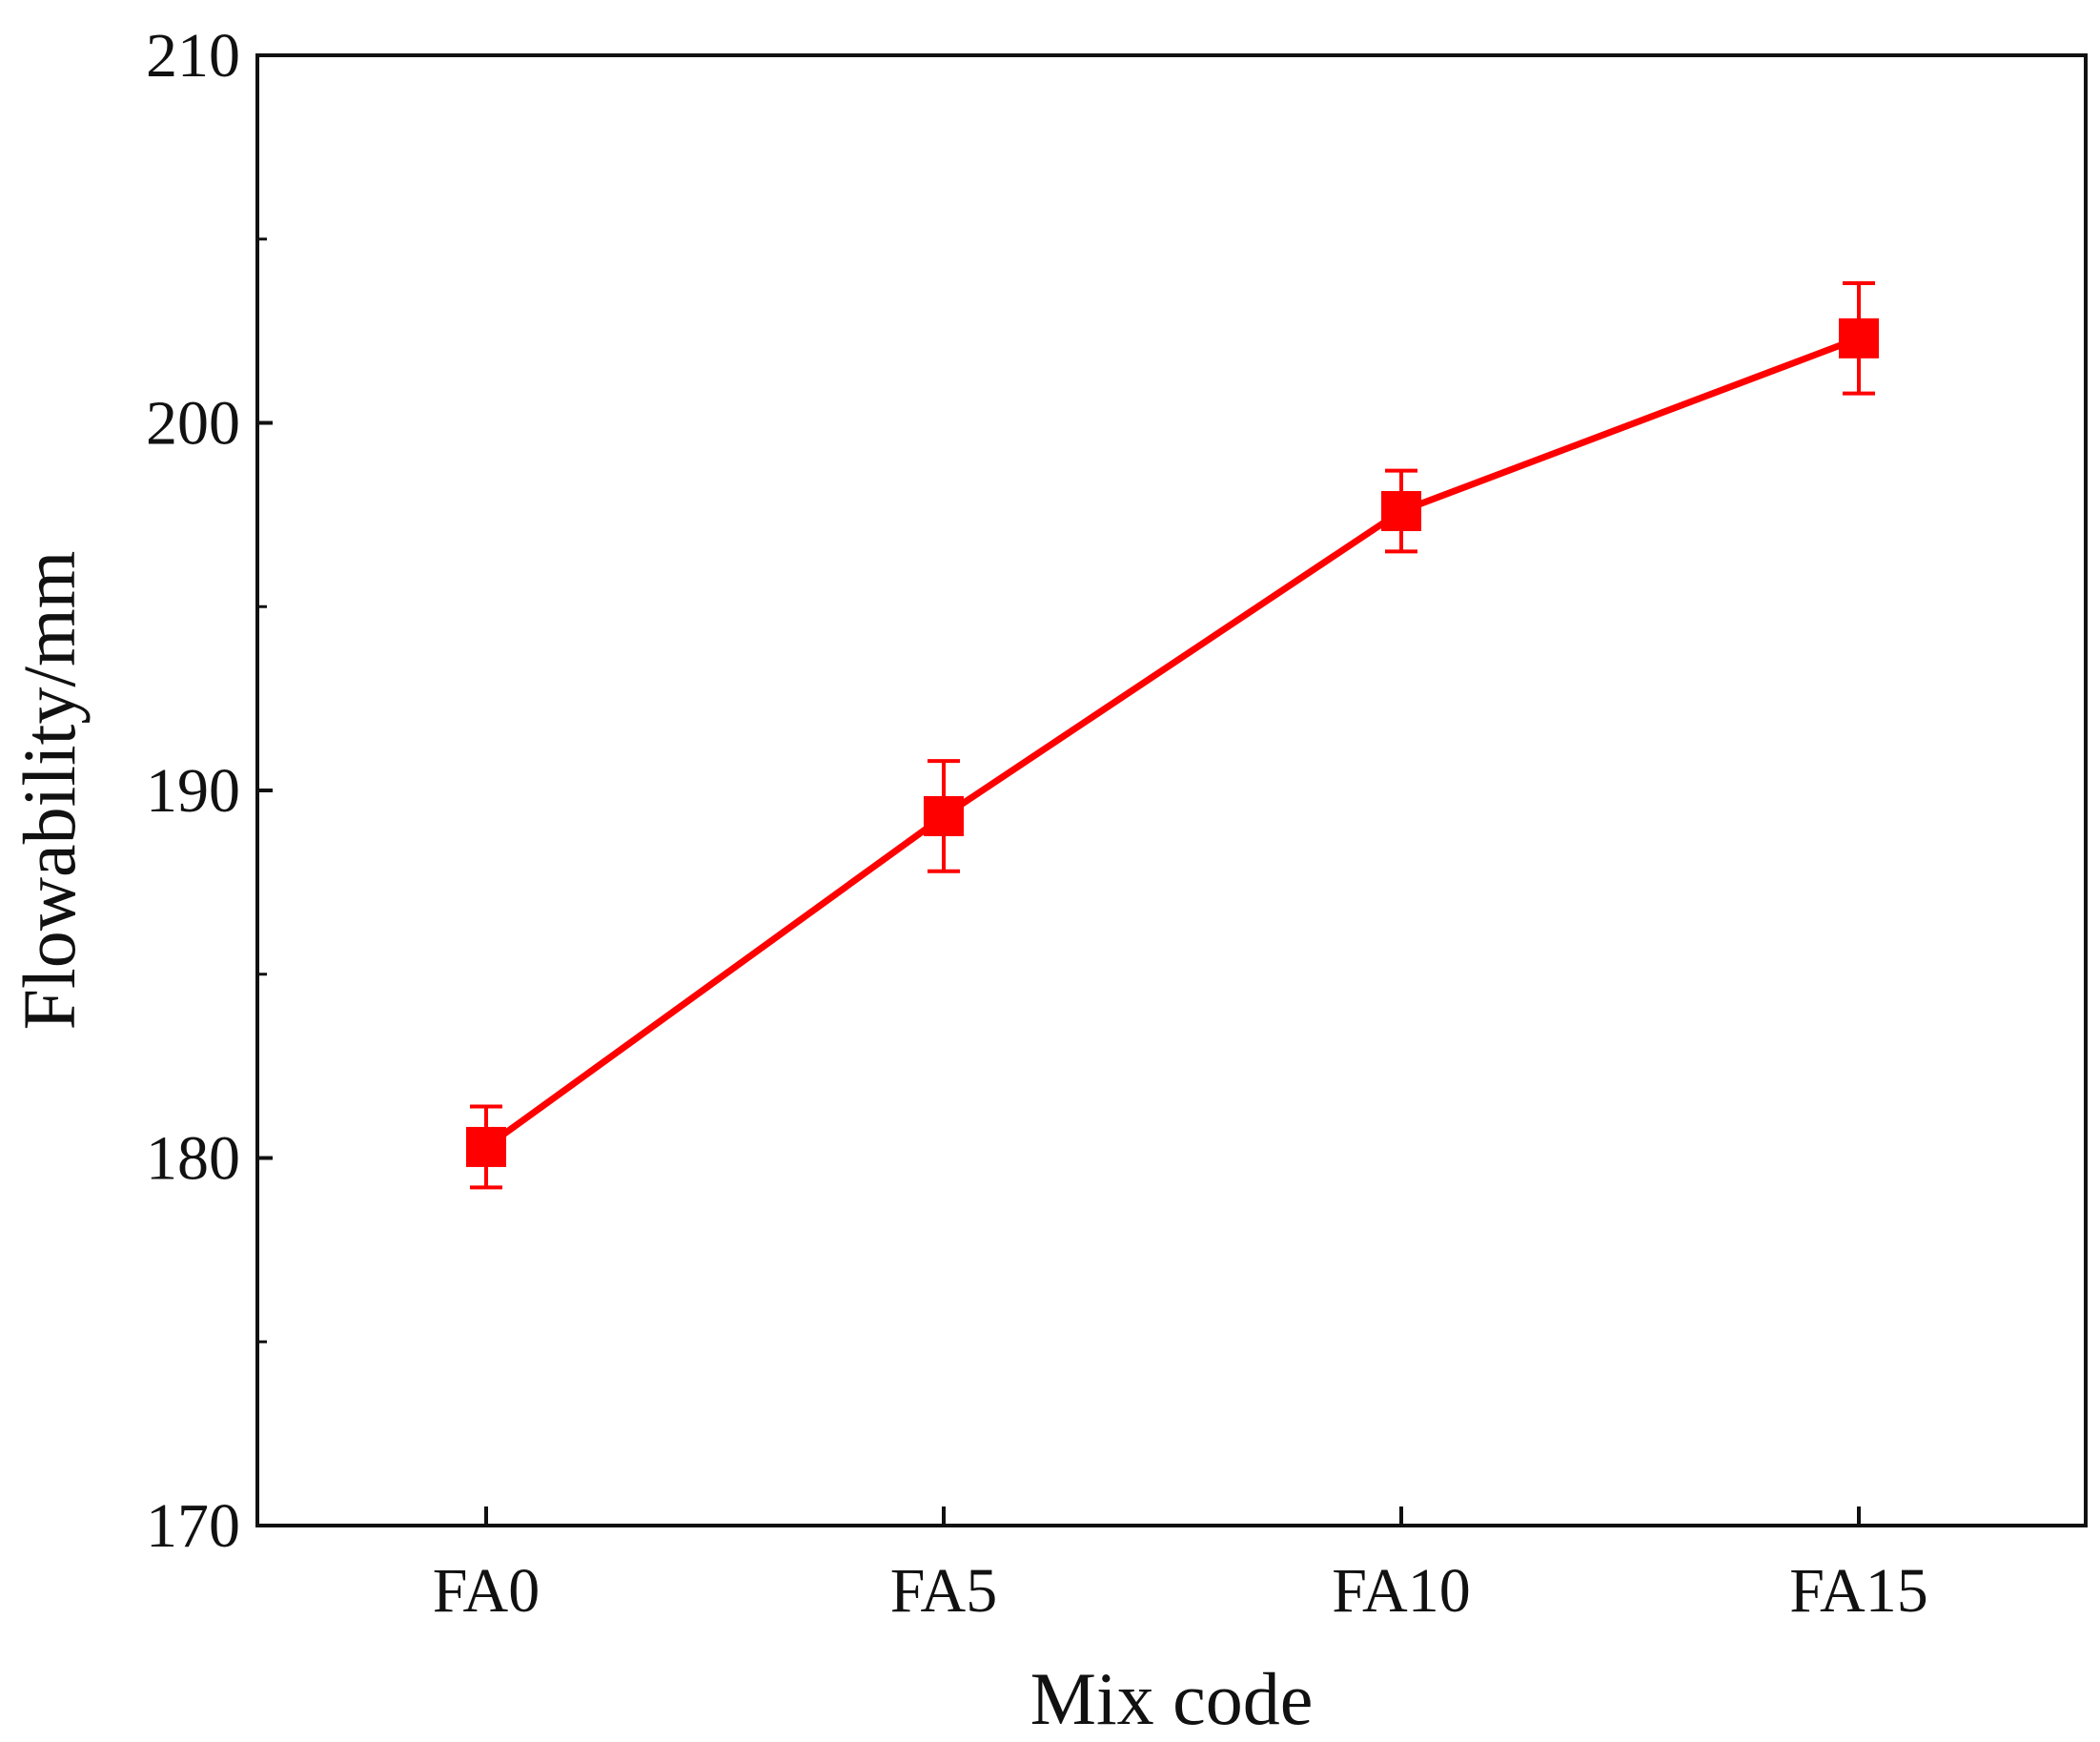  Describe the element at coordinates (193, 424) in the screenshot. I see `y-tick-label: 200` at that location.